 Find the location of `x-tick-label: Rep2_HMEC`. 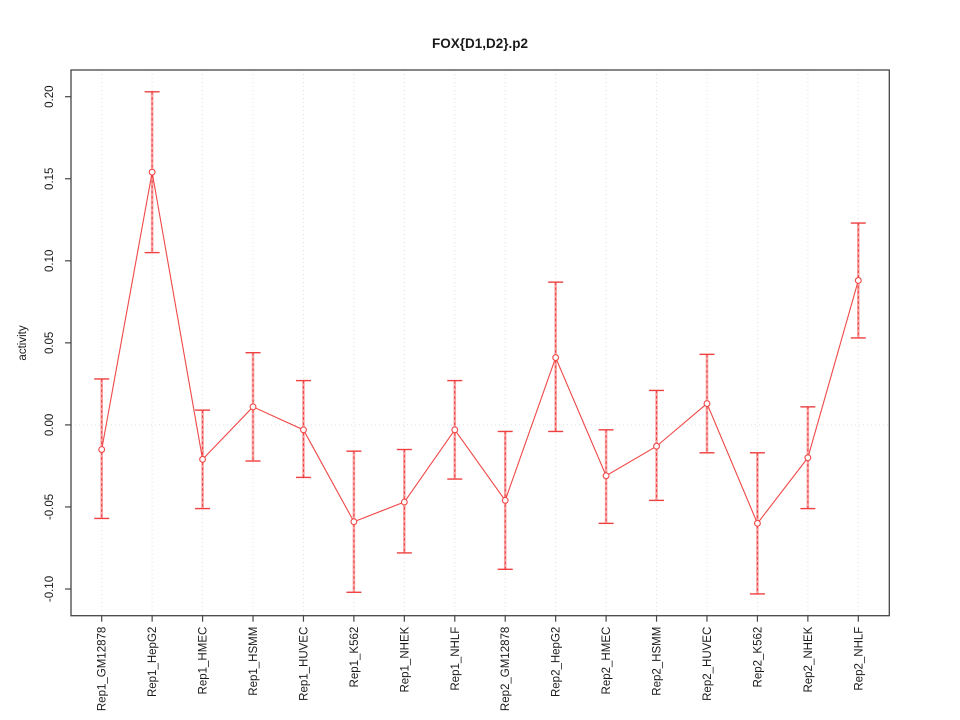

x-tick-label: Rep2_HMEC is located at coordinates (607, 661).